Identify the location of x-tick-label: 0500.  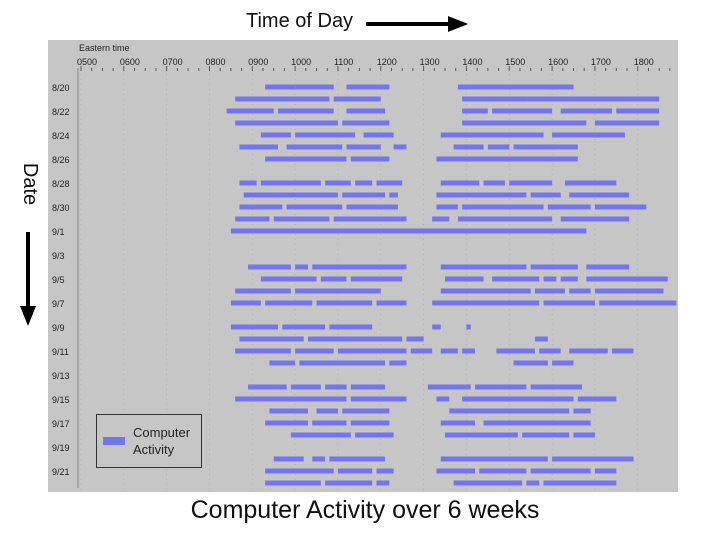
(87, 62).